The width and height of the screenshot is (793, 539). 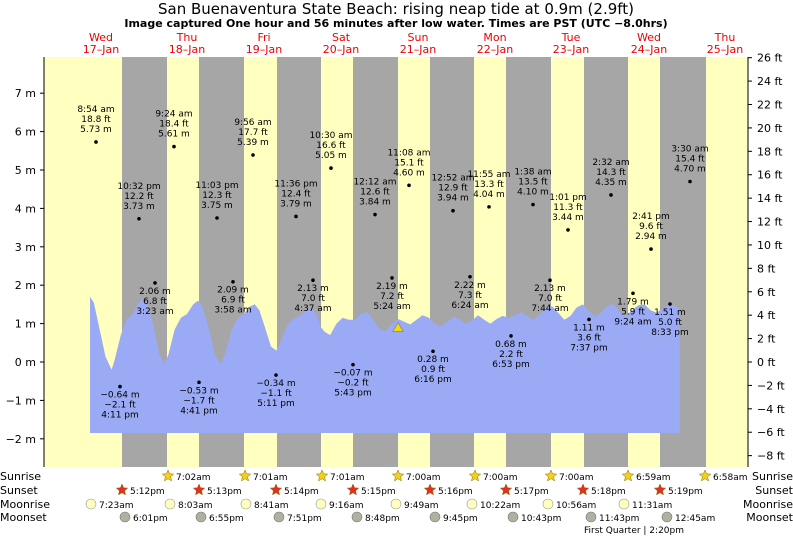 I want to click on tide-time-label: 11:55 am, so click(x=488, y=175).